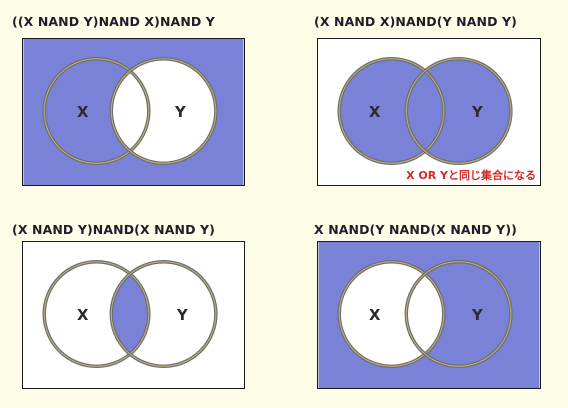 The width and height of the screenshot is (568, 408). What do you see at coordinates (113, 21) in the screenshot?
I see `panel-1-title: ((X NAND Y)NAND X)NAND Y` at bounding box center [113, 21].